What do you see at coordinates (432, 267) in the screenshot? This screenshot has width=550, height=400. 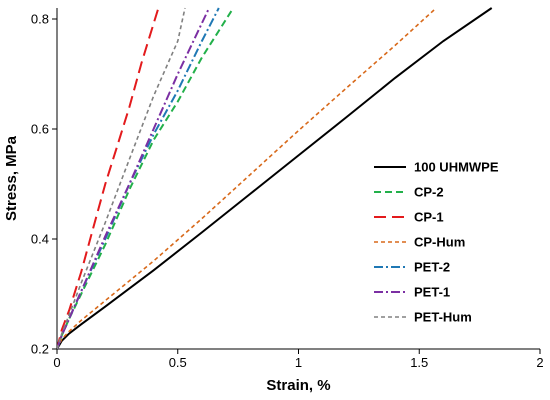 I see `legend-label: PET-2` at bounding box center [432, 267].